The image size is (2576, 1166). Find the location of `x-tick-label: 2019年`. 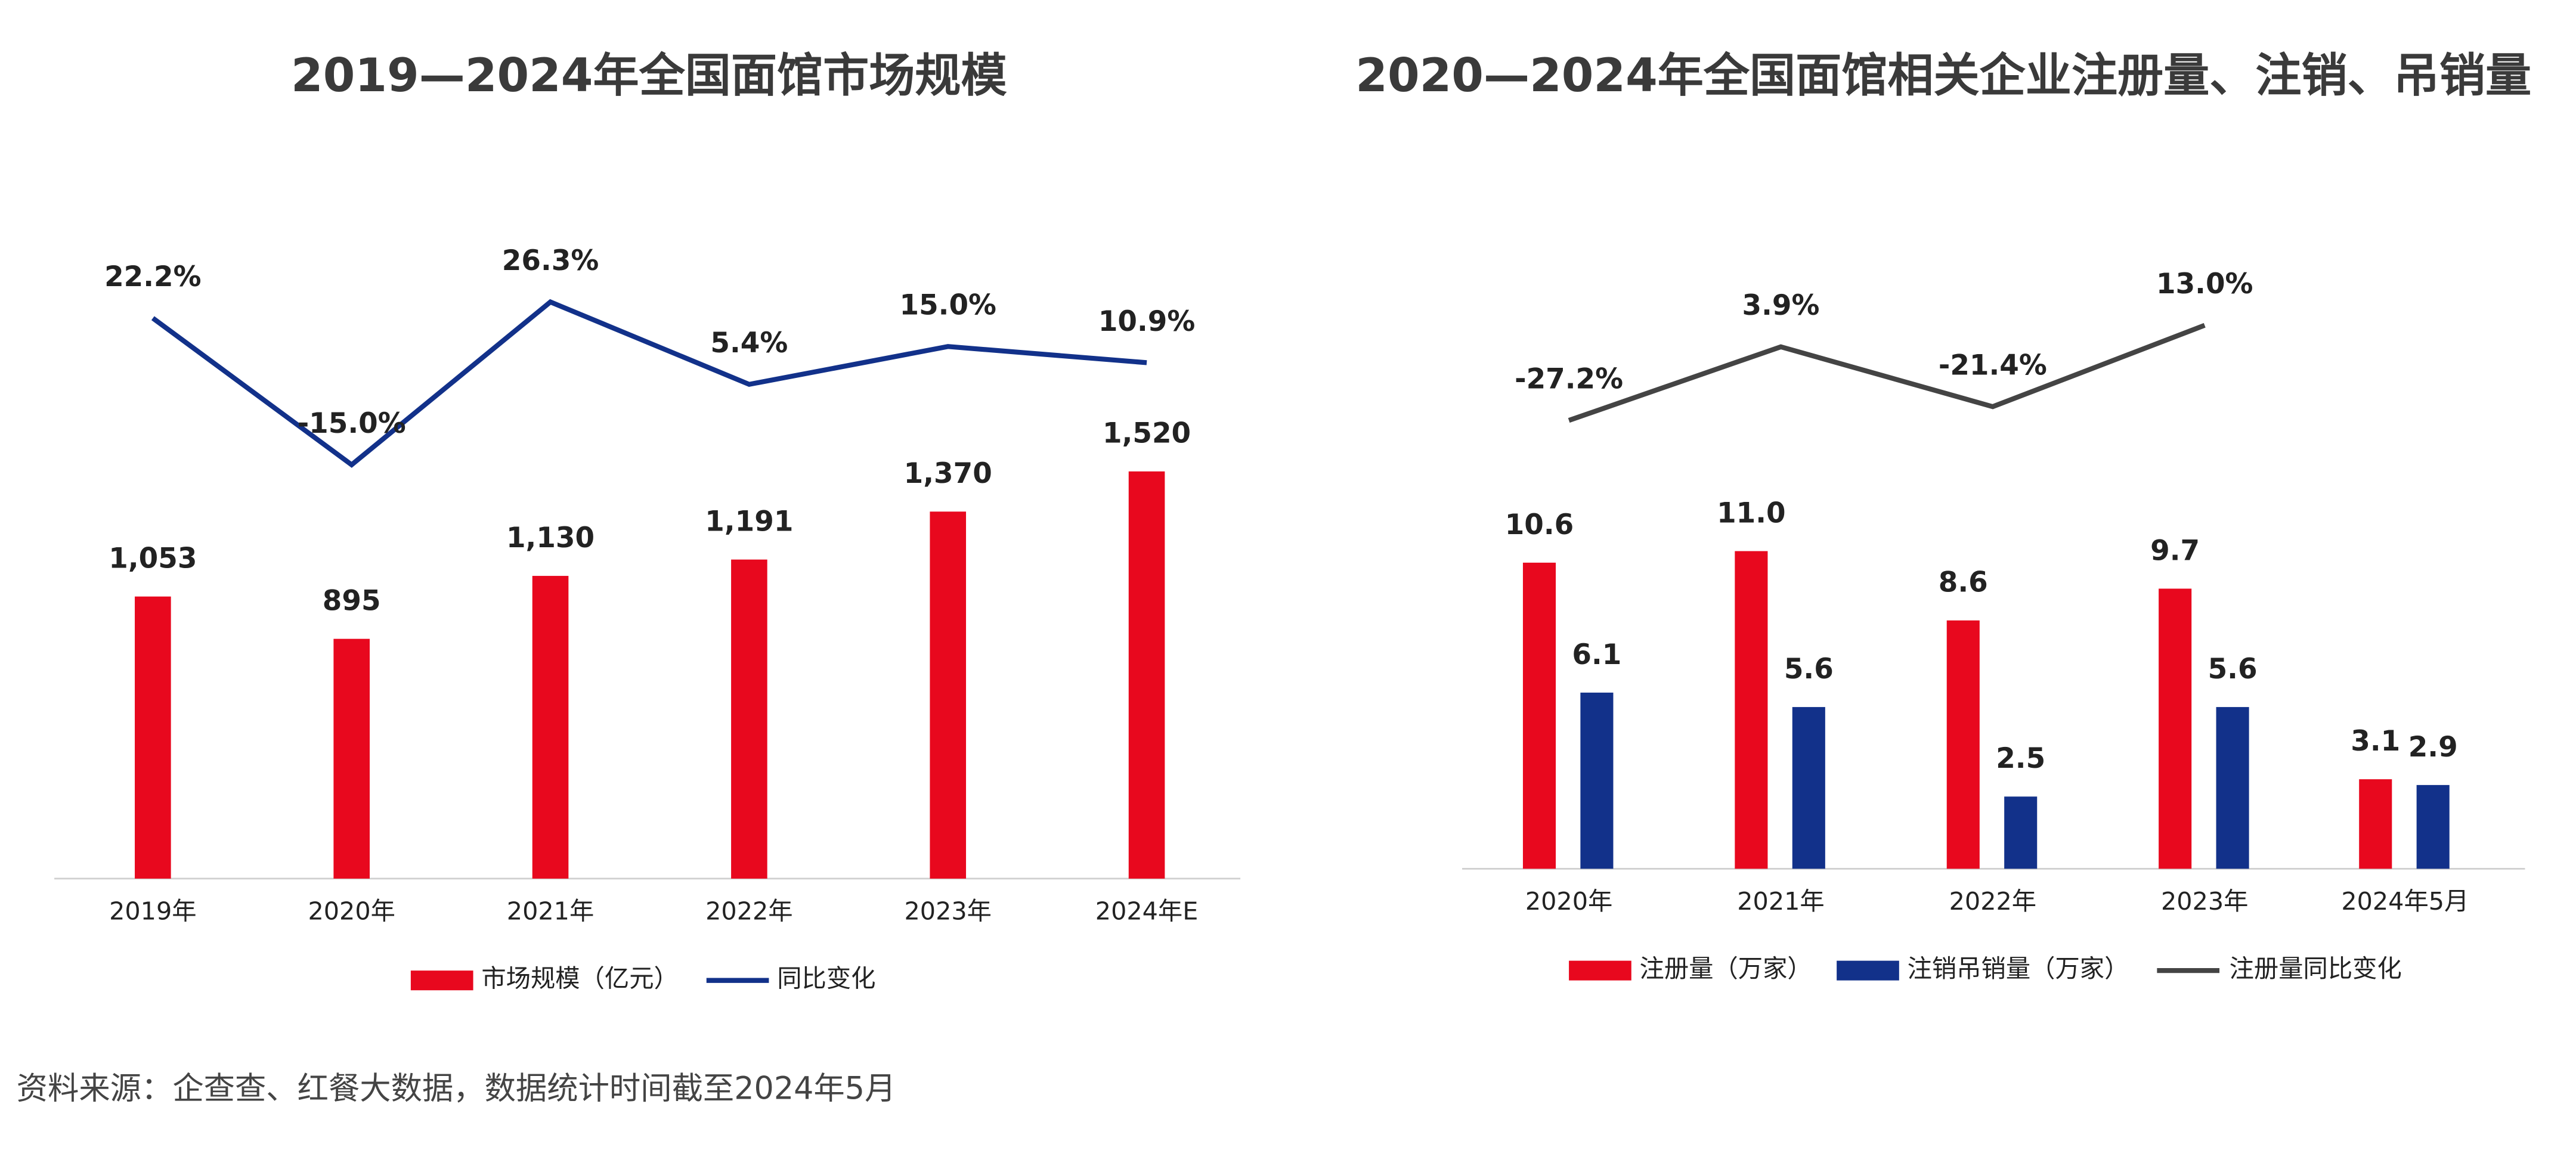

x-tick-label: 2019年 is located at coordinates (152, 912).